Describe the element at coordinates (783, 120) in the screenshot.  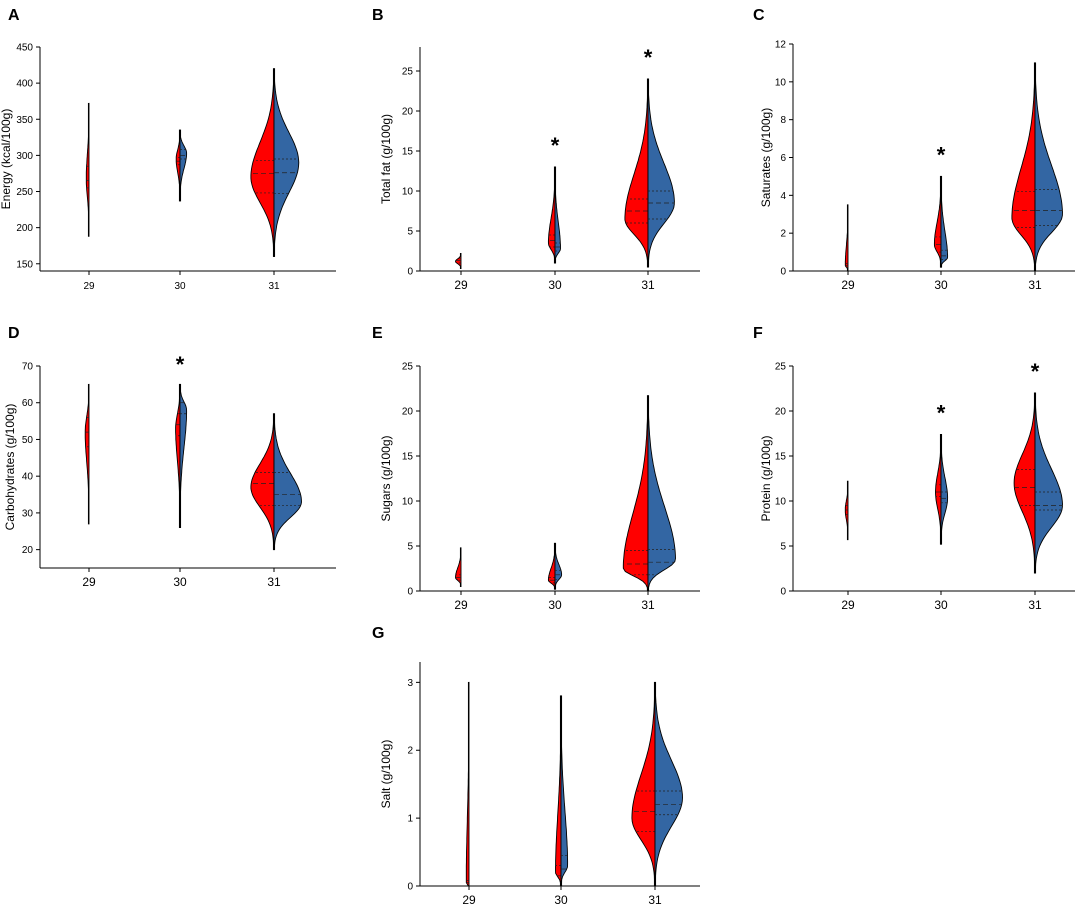
I see `y-tick-label: 8` at that location.